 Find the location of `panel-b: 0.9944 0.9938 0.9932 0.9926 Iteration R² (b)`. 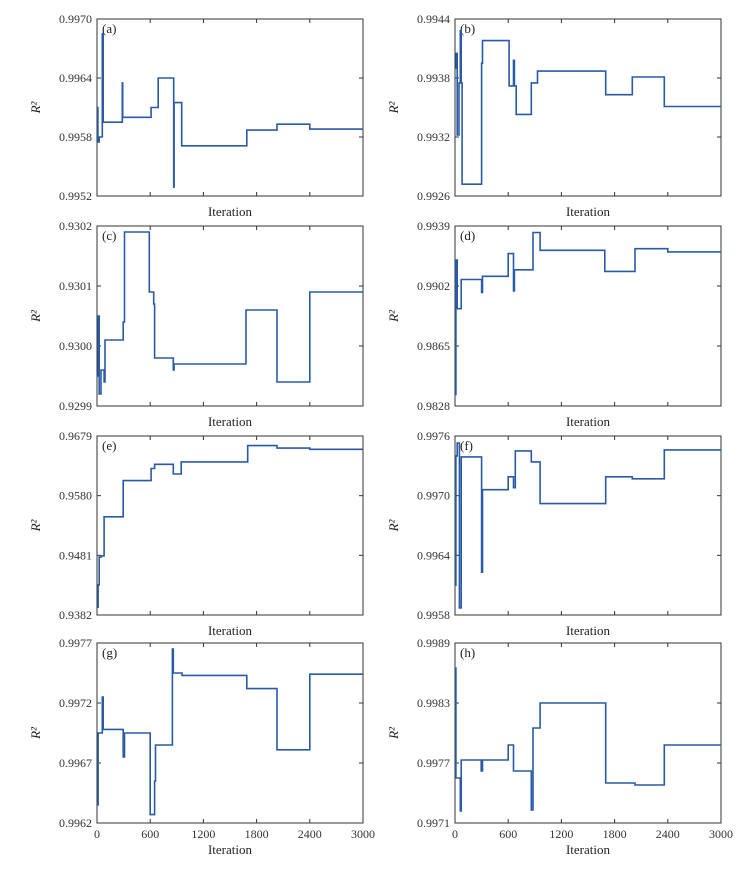

panel-b: 0.9944 0.9938 0.9932 0.9926 Iteration R² (b) is located at coordinates (554, 115).